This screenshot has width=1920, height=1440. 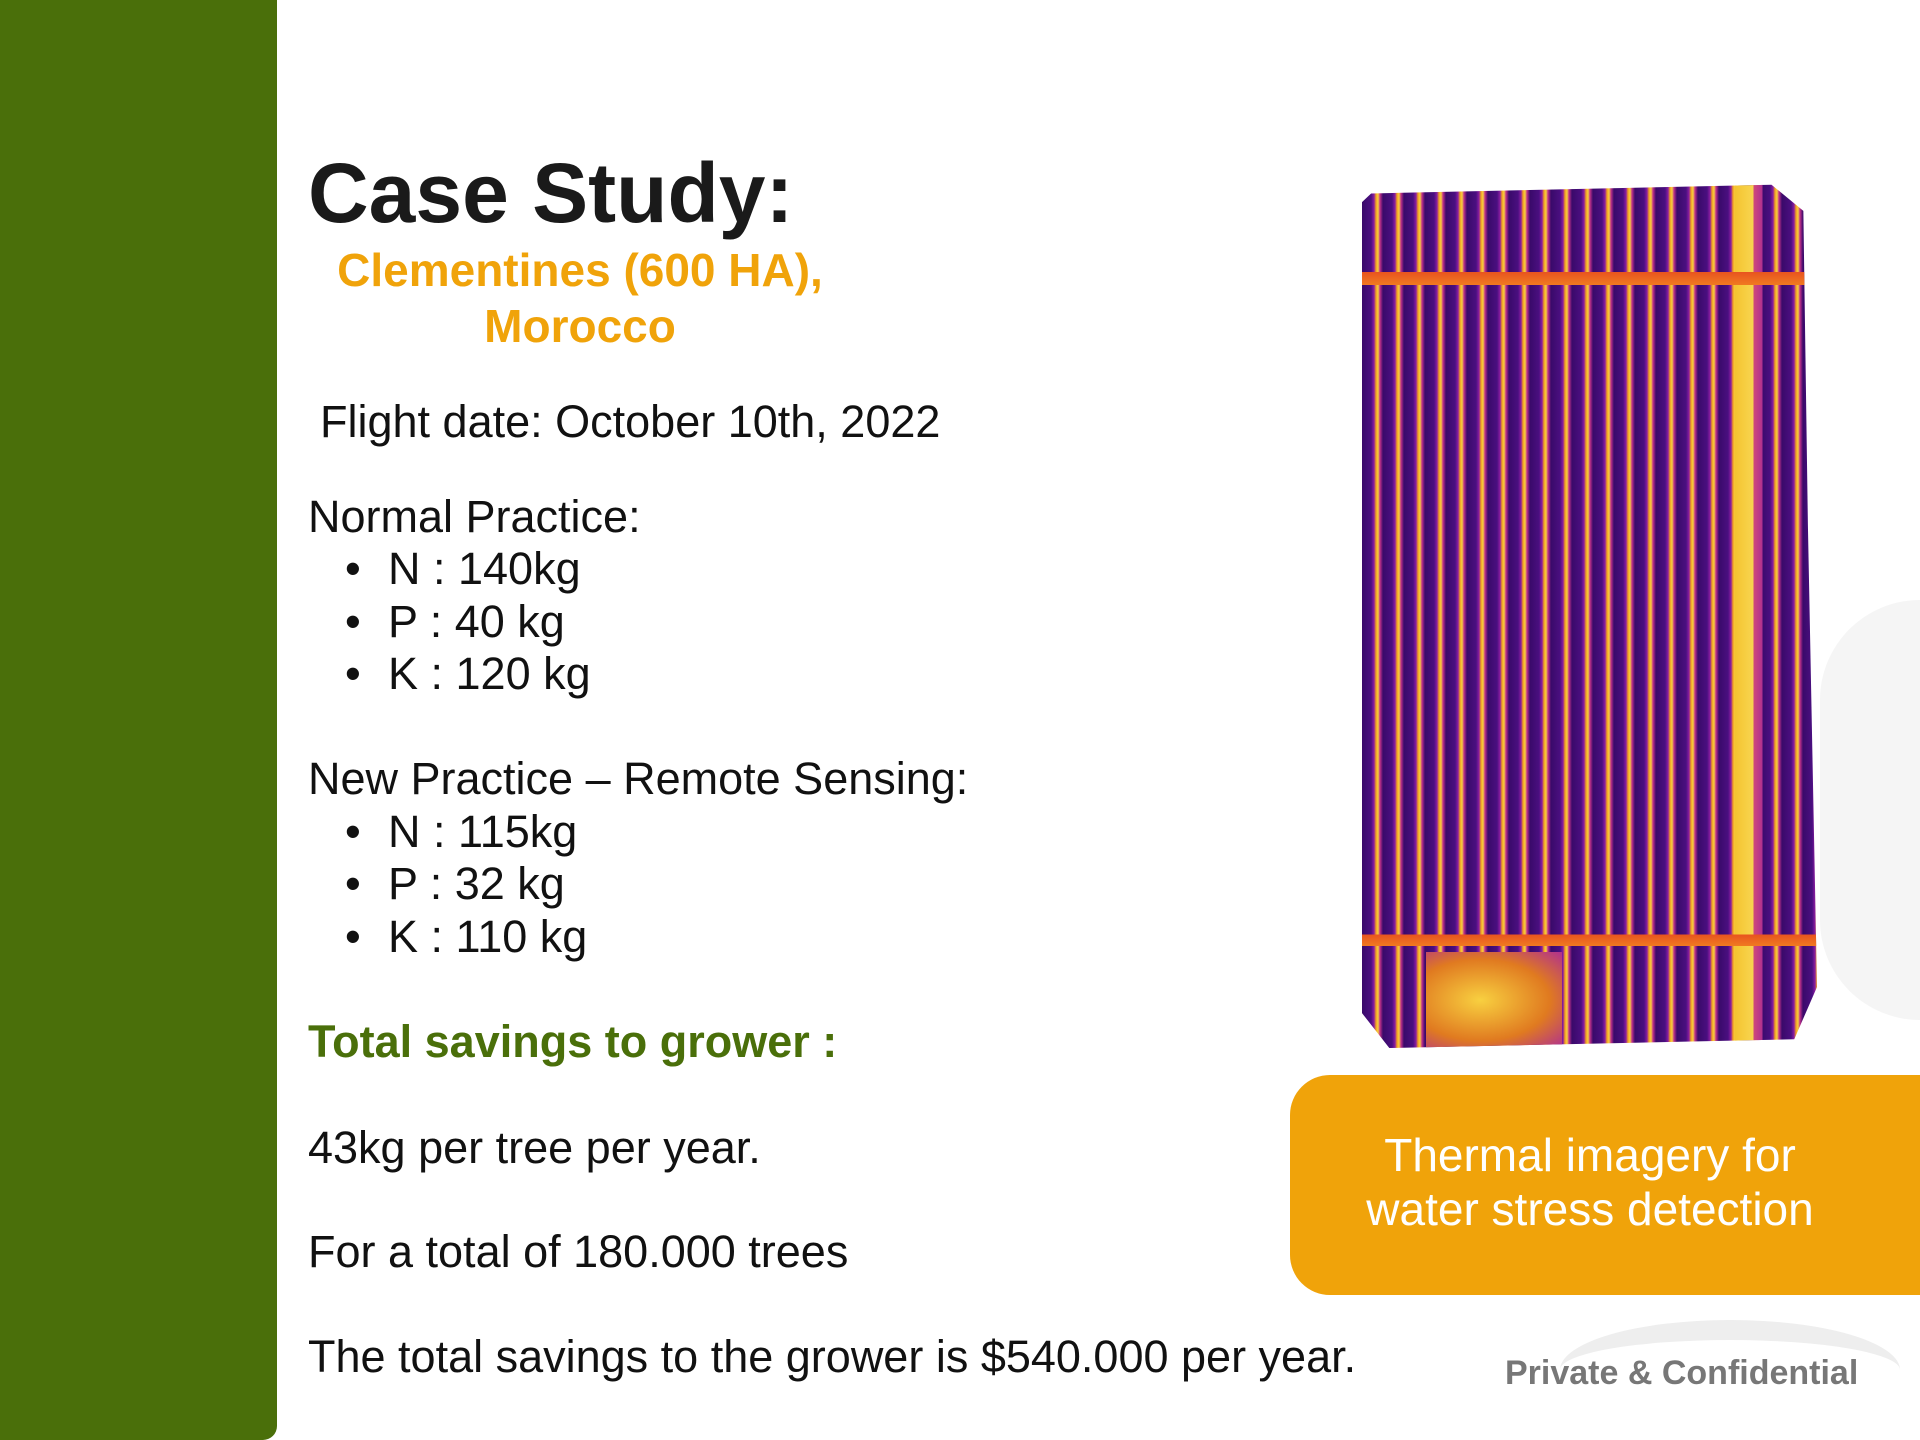 What do you see at coordinates (455, 622) in the screenshot?
I see `list-item: P : 40 kg` at bounding box center [455, 622].